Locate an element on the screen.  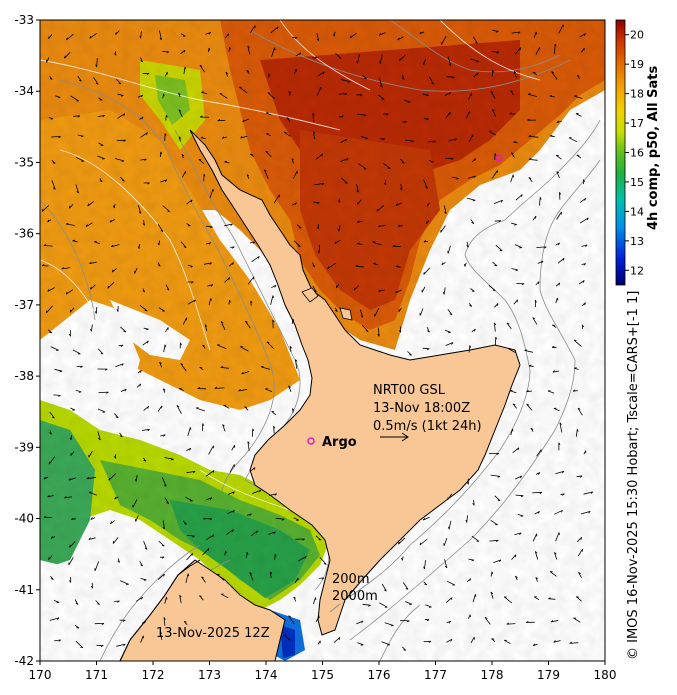
colorbar-tick-label: 17 is located at coordinates (637, 123).